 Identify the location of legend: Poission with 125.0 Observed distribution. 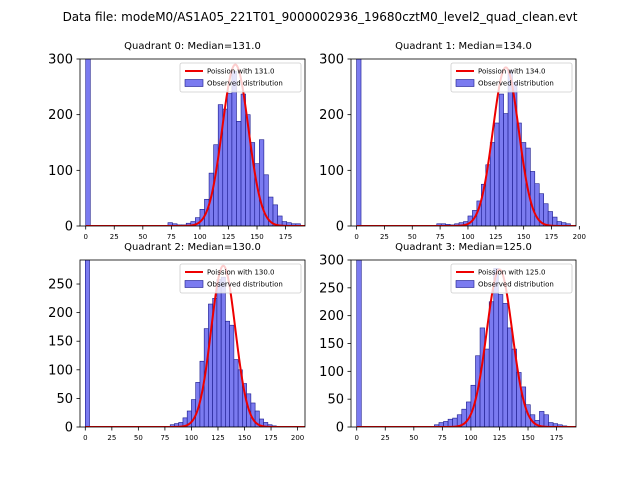
(511, 278).